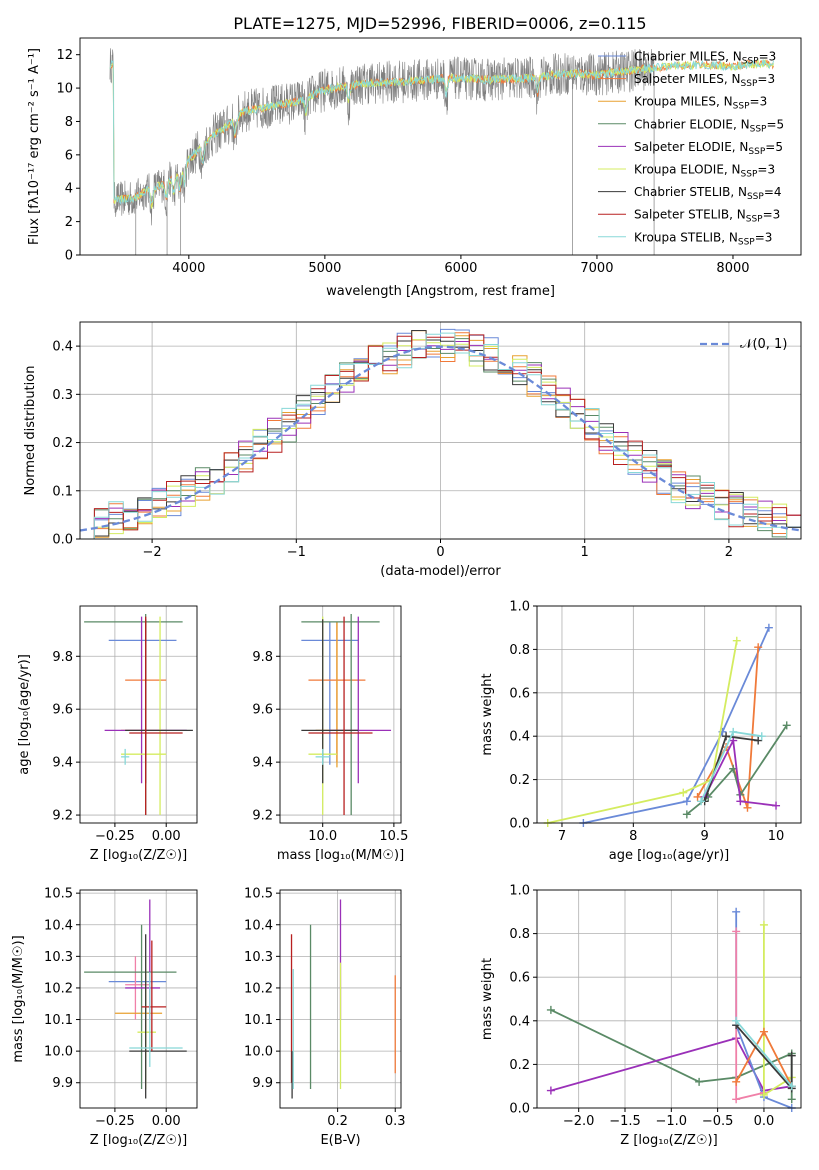 Image resolution: width=819 pixels, height=1170 pixels. Describe the element at coordinates (69, 222) in the screenshot. I see `y-tick-label: 2` at that location.